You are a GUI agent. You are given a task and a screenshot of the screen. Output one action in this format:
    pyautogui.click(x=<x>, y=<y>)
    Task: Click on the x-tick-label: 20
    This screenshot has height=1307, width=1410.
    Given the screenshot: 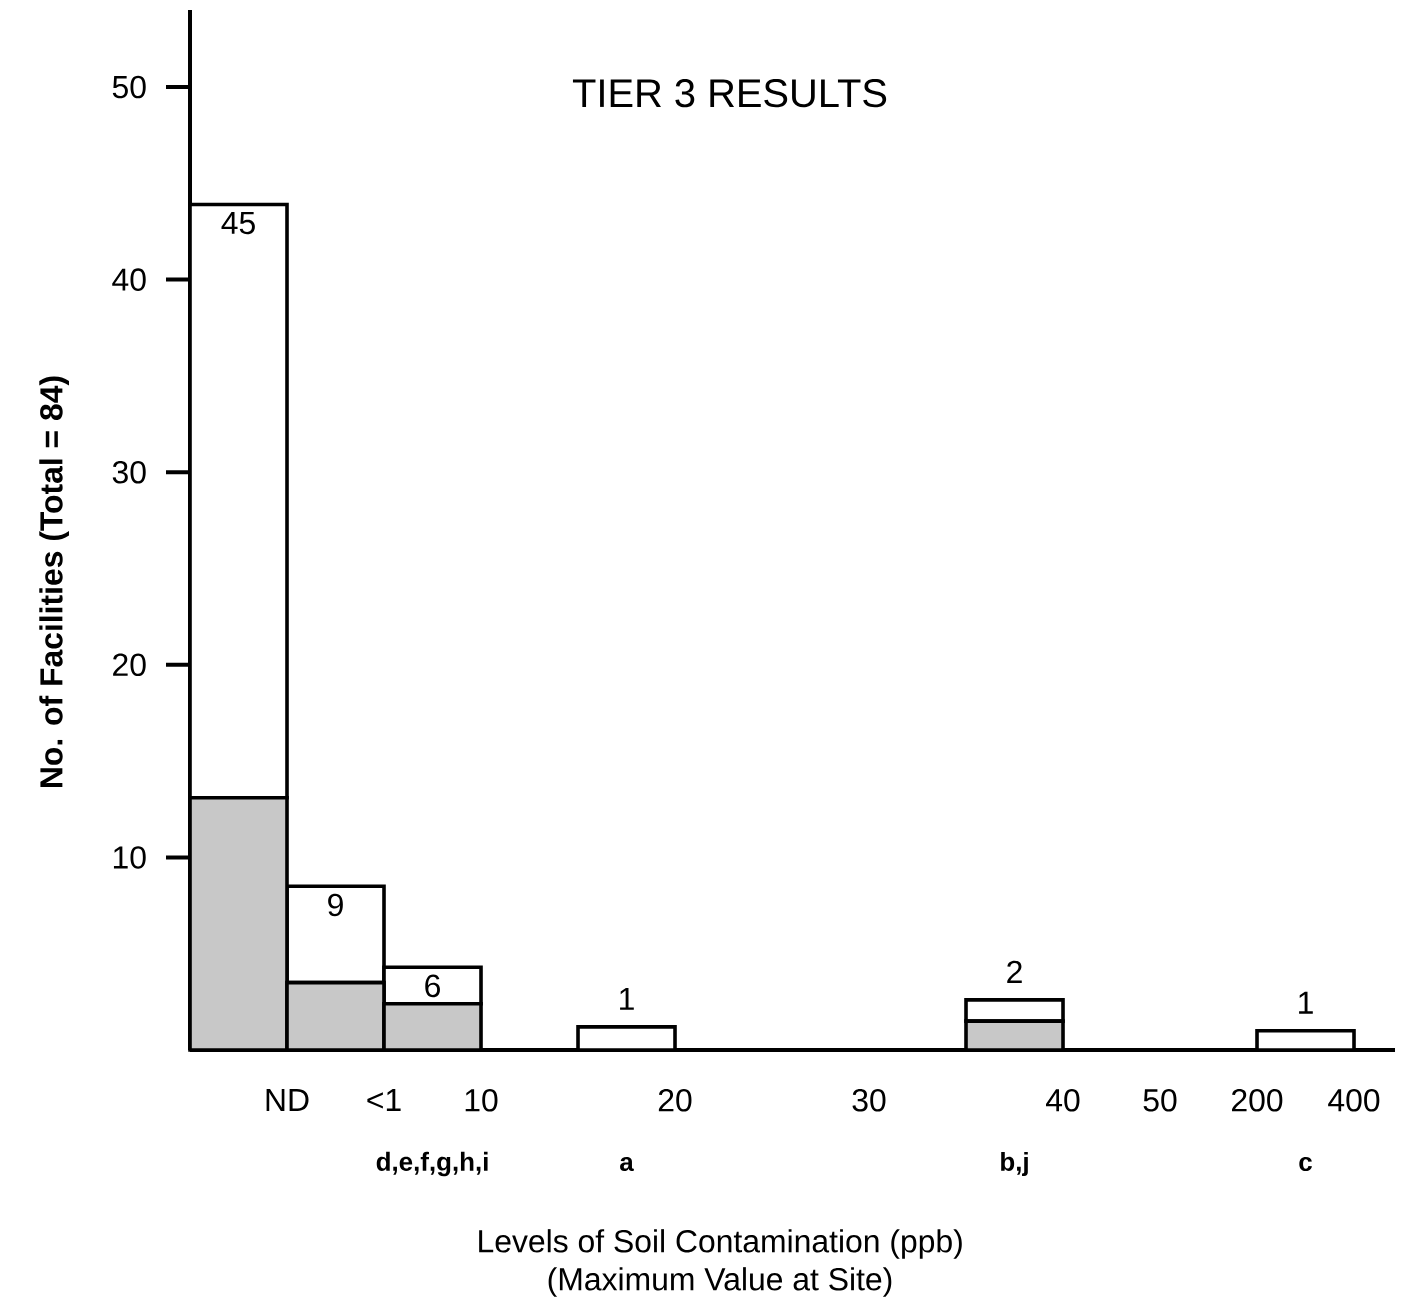 What is the action you would take?
    pyautogui.click(x=675, y=1100)
    